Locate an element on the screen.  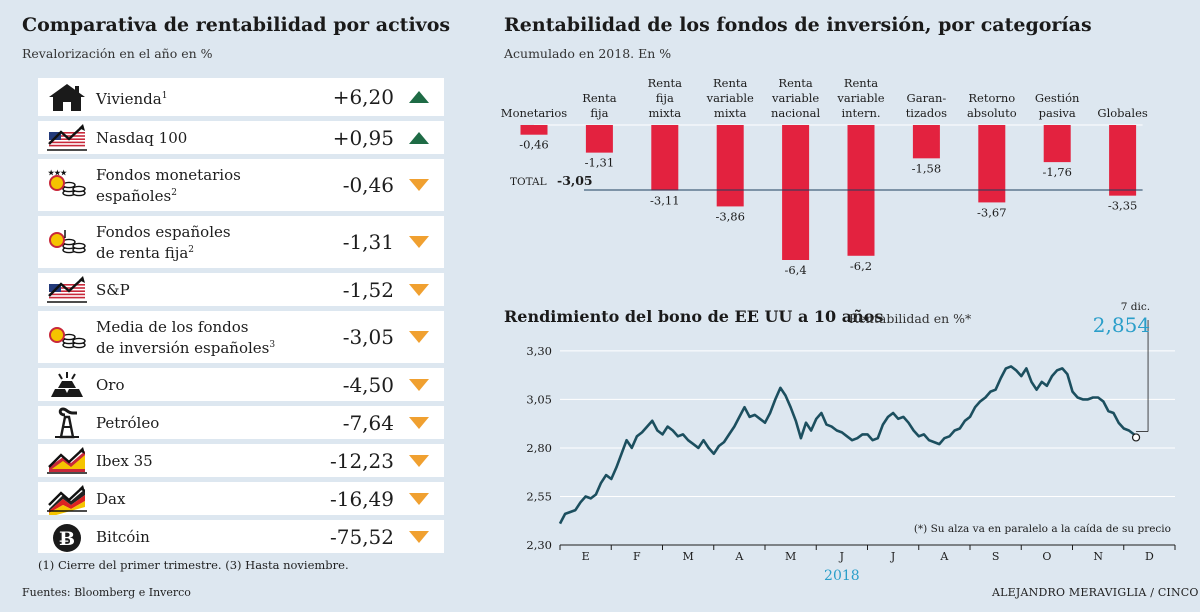
asset-row: S&P -1,52 is located at coordinates (241, 289).